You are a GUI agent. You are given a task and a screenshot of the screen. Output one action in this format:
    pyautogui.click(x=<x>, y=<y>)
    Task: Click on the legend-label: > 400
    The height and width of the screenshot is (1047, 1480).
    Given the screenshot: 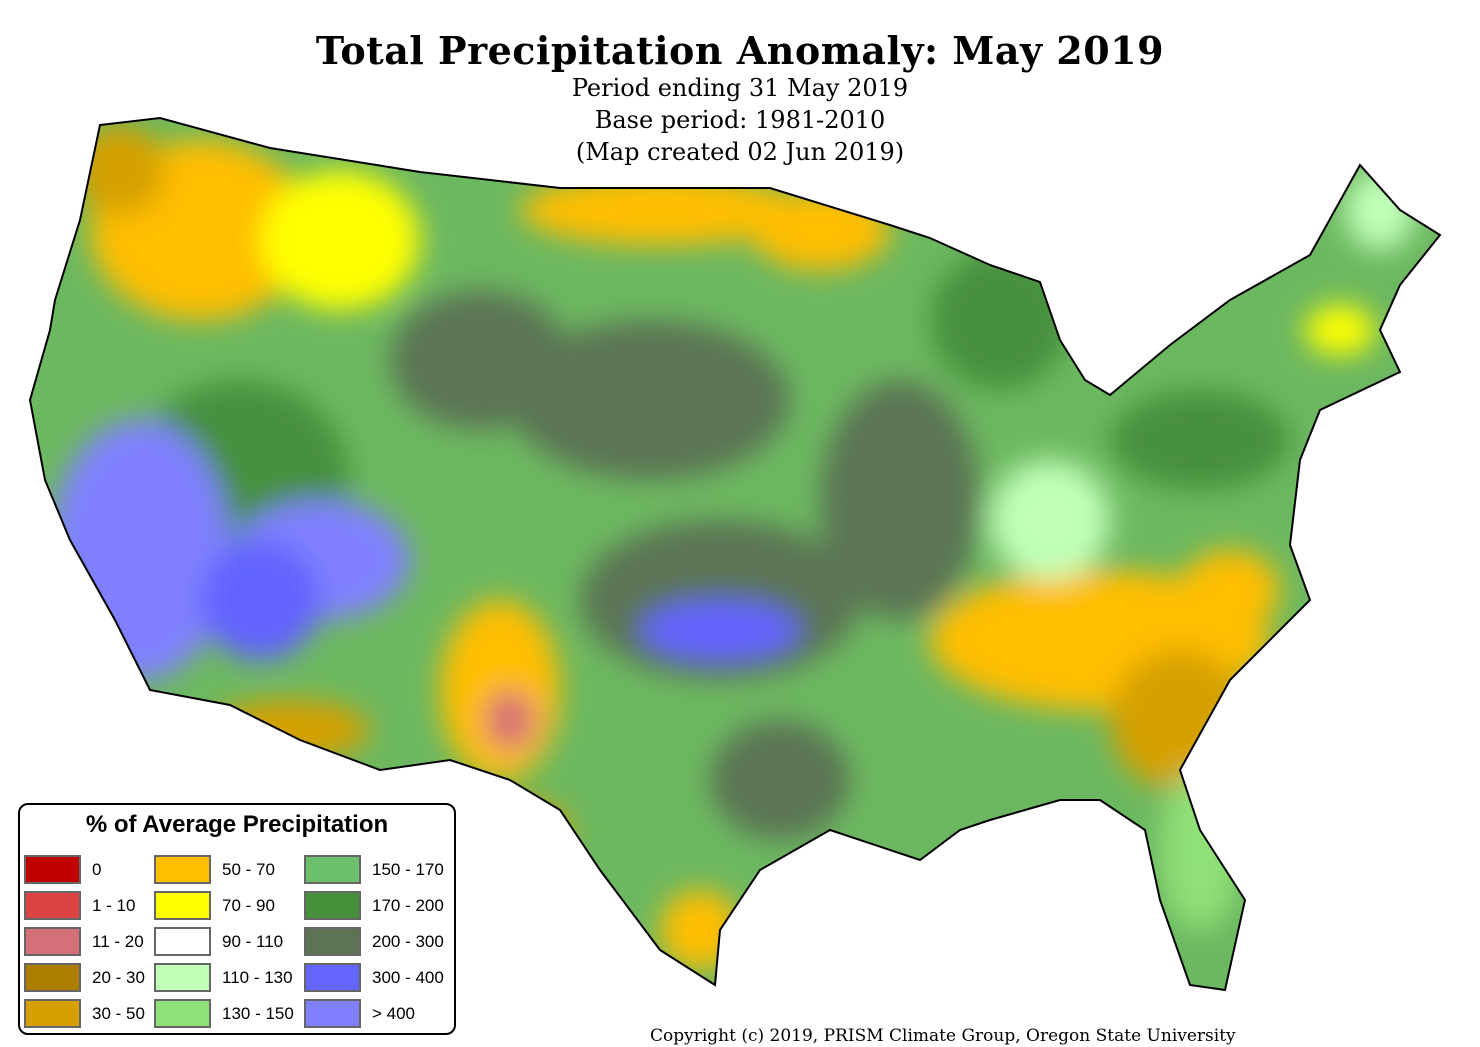 What is the action you would take?
    pyautogui.click(x=394, y=1013)
    